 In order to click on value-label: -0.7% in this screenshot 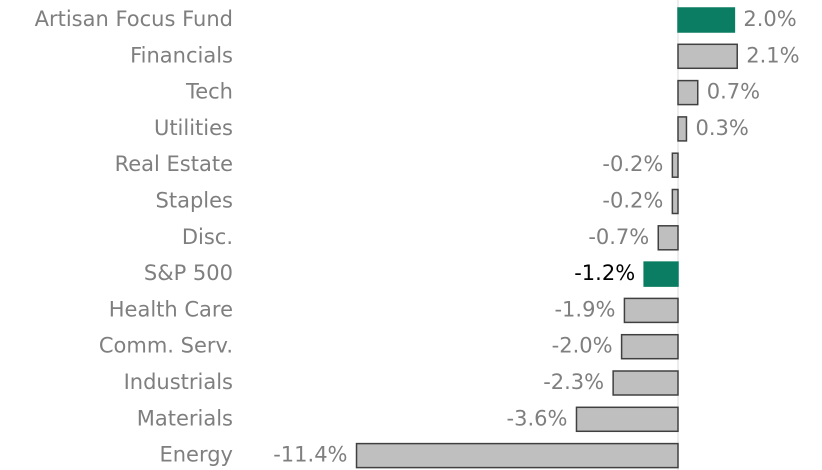, I will do `click(618, 237)`.